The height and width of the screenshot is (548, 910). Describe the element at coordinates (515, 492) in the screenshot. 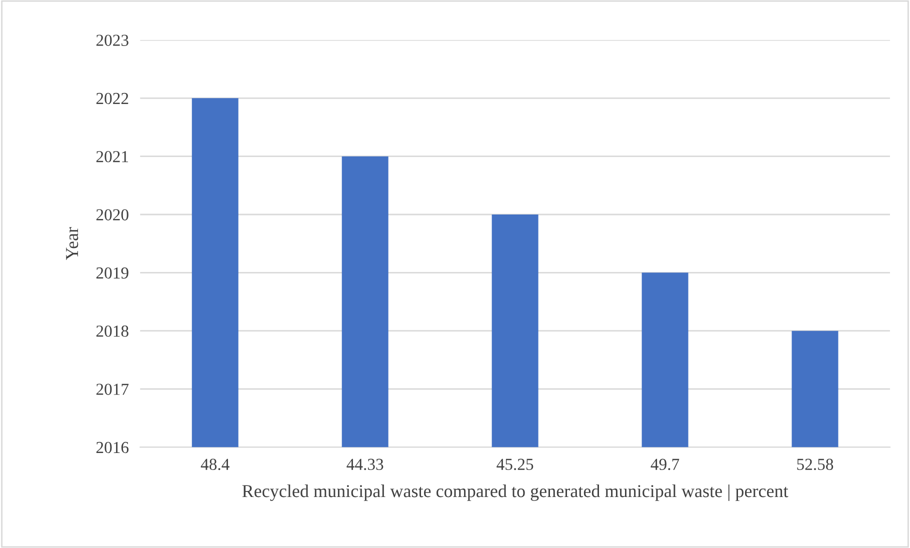

I see `x-axis-title: Recycled municipal waste compared to generated municipal waste | percent` at that location.